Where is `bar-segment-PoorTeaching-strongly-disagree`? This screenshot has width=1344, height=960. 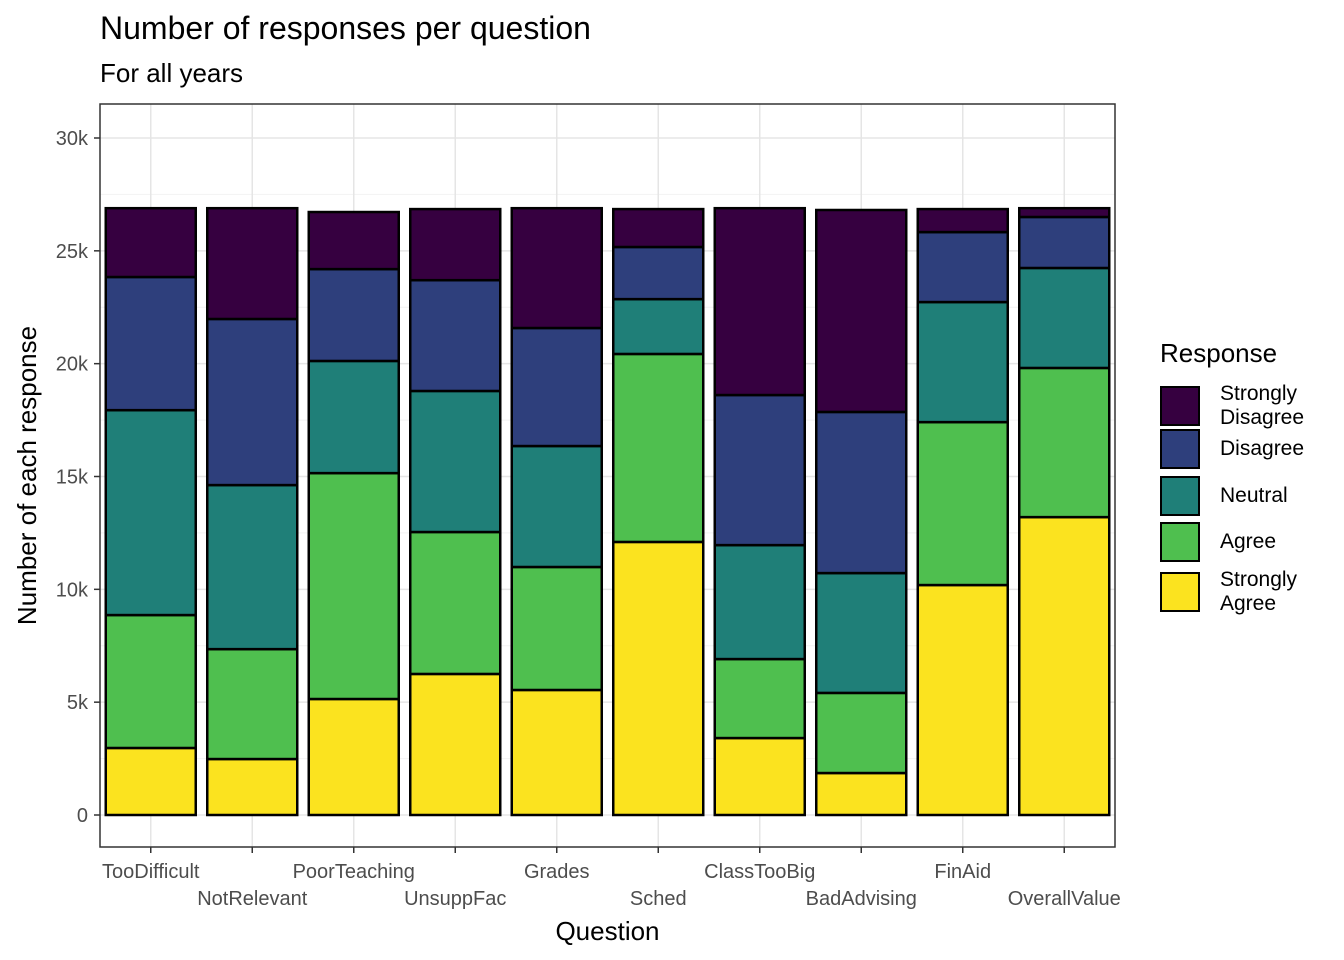
bar-segment-PoorTeaching-strongly-disagree is located at coordinates (353, 240).